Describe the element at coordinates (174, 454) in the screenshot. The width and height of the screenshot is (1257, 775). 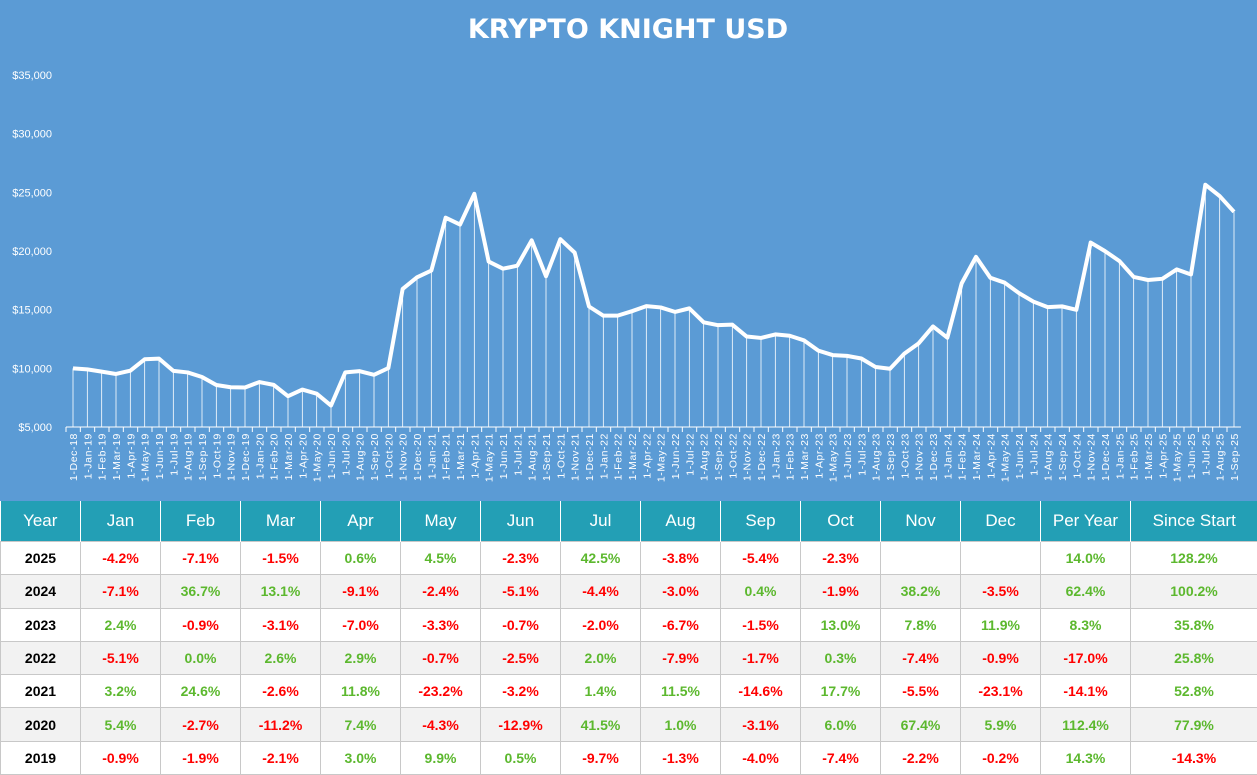
I see `x-tick-label: 1-Jul-19` at that location.